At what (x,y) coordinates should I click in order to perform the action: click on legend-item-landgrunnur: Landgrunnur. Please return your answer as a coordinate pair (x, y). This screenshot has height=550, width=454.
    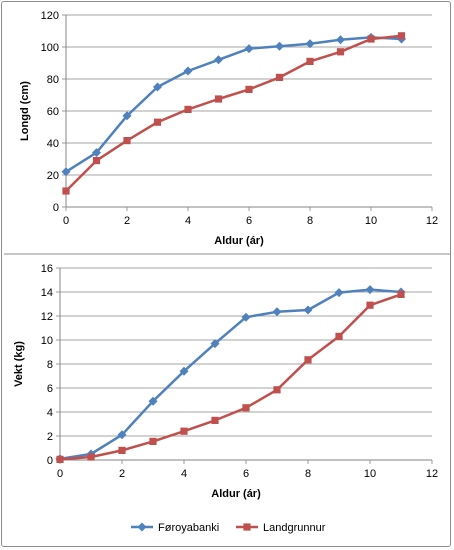
    Looking at the image, I should click on (281, 528).